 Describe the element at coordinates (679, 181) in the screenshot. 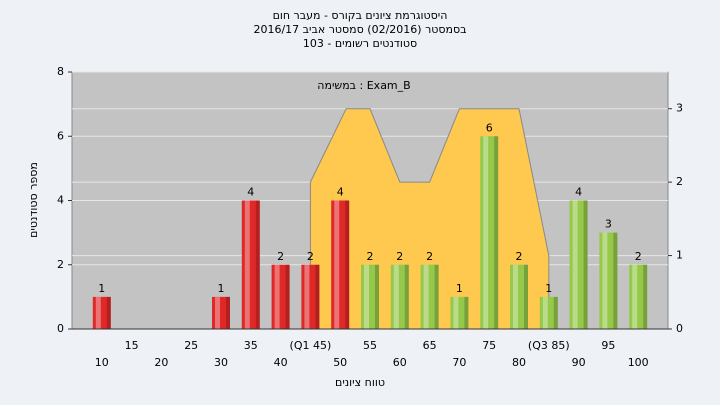

I see `y2-tick-label: 2` at that location.